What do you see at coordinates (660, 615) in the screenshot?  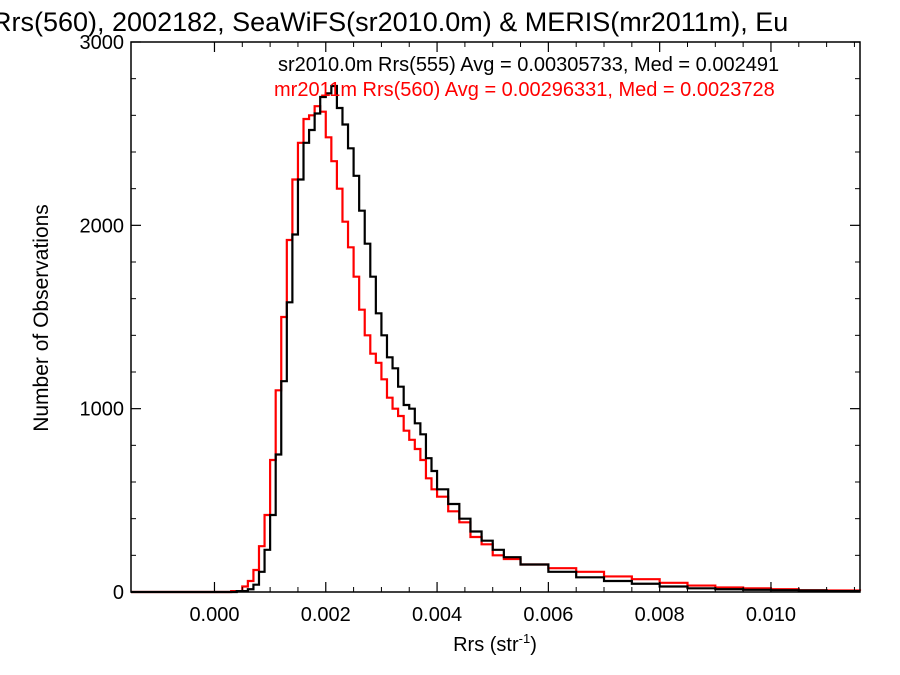 I see `x-tick-label: 0.008` at bounding box center [660, 615].